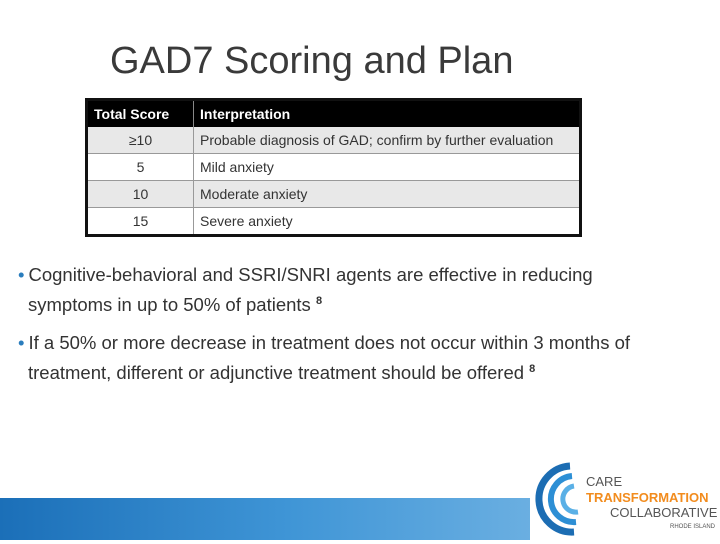  I want to click on table-cell: 15, so click(140, 221).